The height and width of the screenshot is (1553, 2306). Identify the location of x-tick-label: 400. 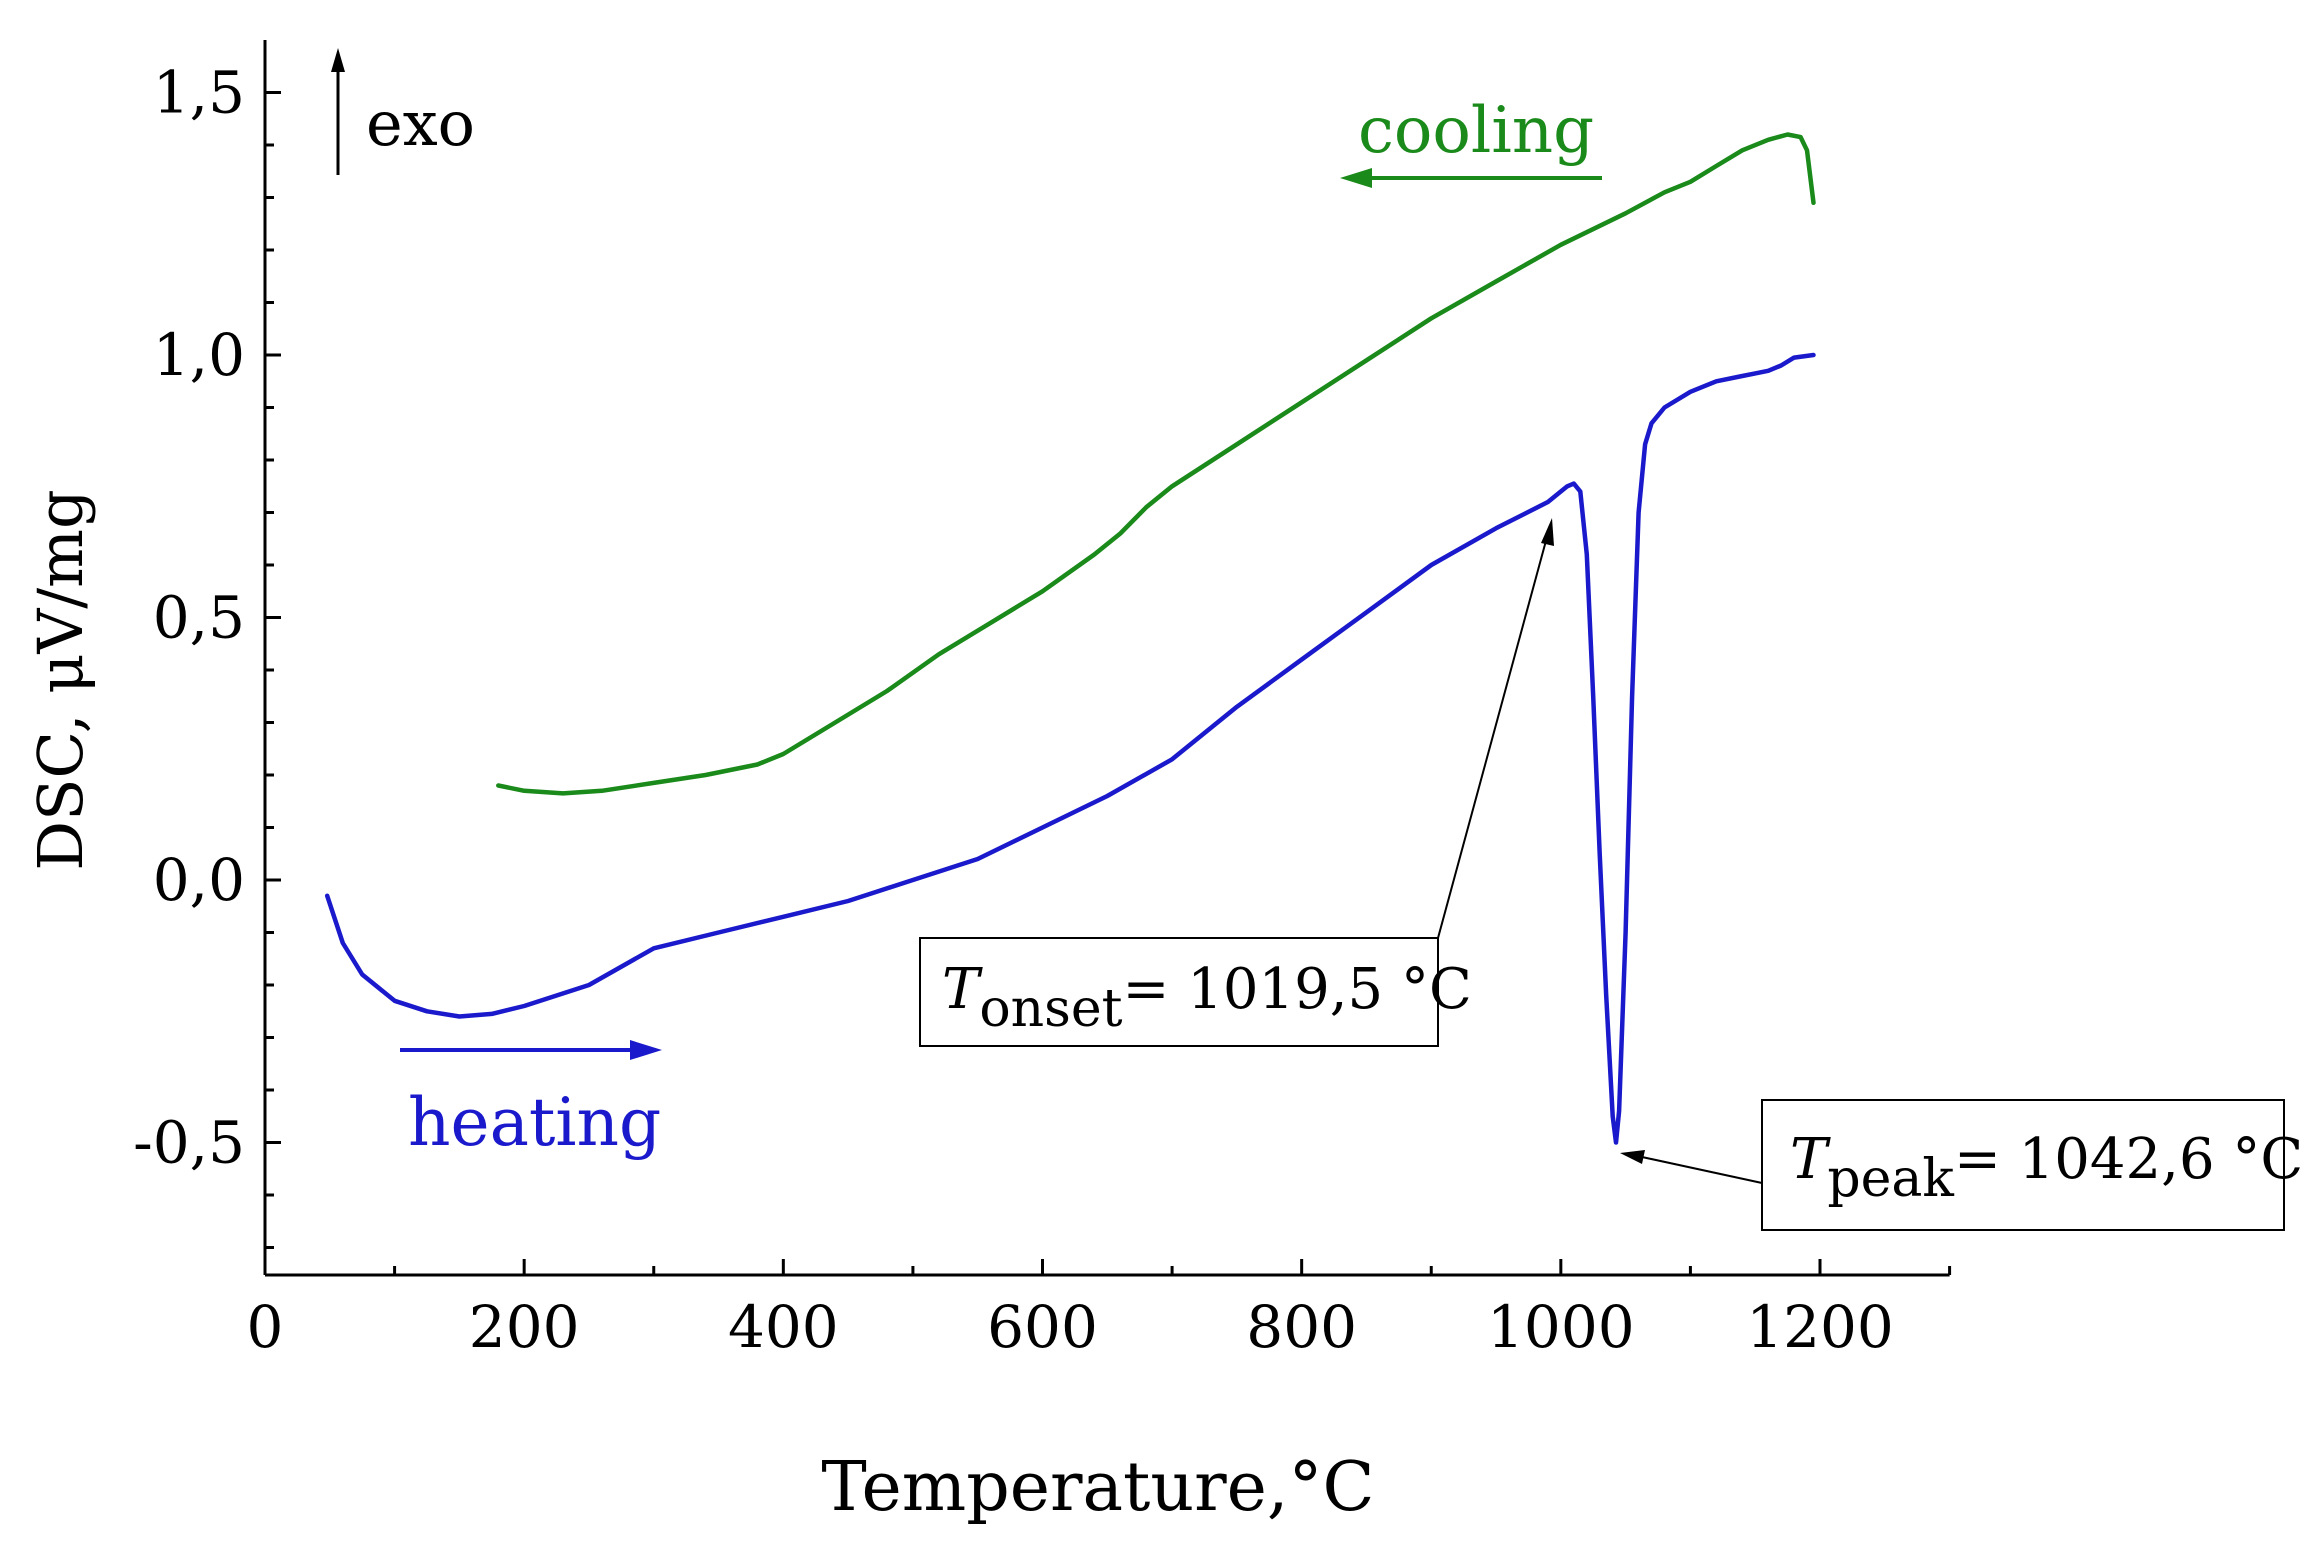
(783, 1327).